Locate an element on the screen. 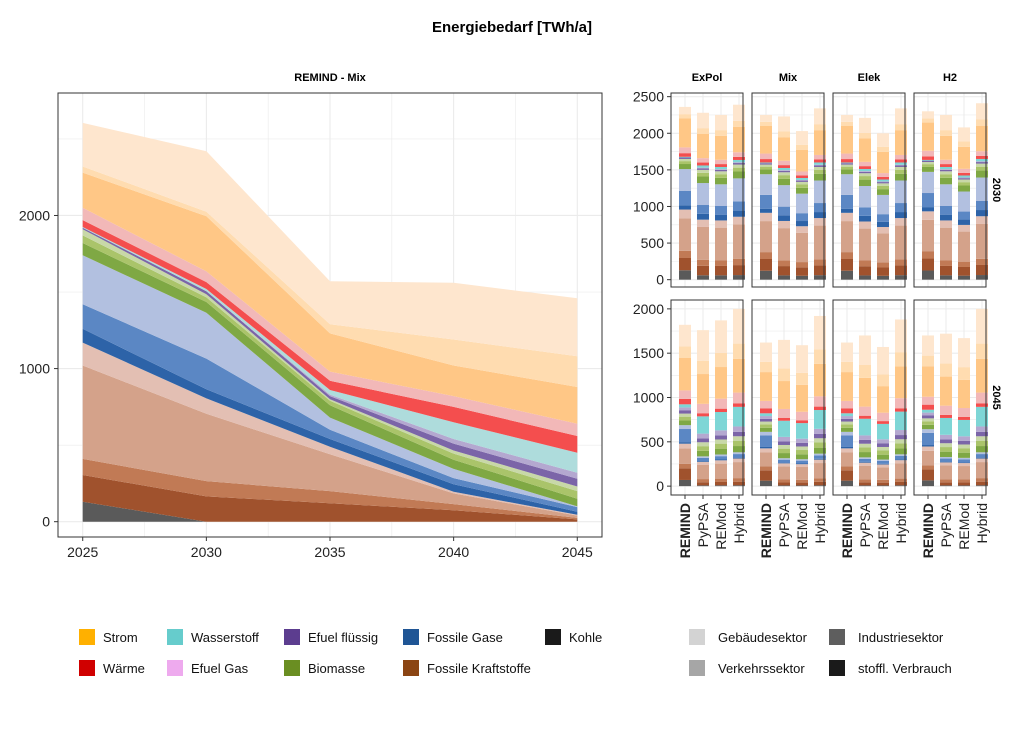 Image resolution: width=1024 pixels, height=731 pixels. facet-panel-border is located at coordinates (707, 397).